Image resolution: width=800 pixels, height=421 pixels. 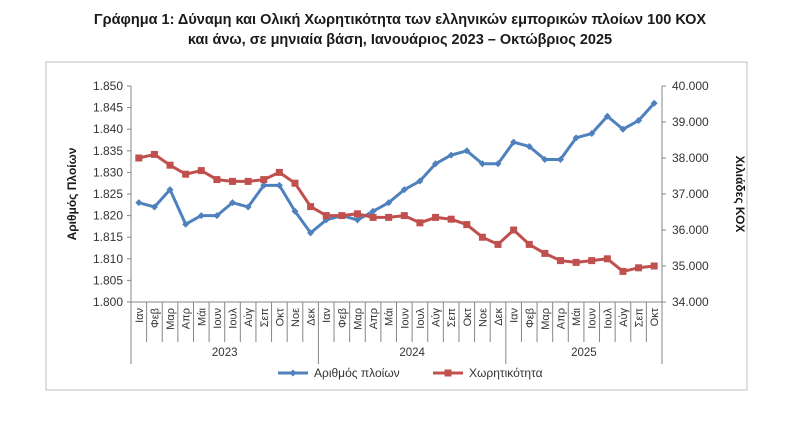 What do you see at coordinates (225, 353) in the screenshot?
I see `year-label: 2023` at bounding box center [225, 353].